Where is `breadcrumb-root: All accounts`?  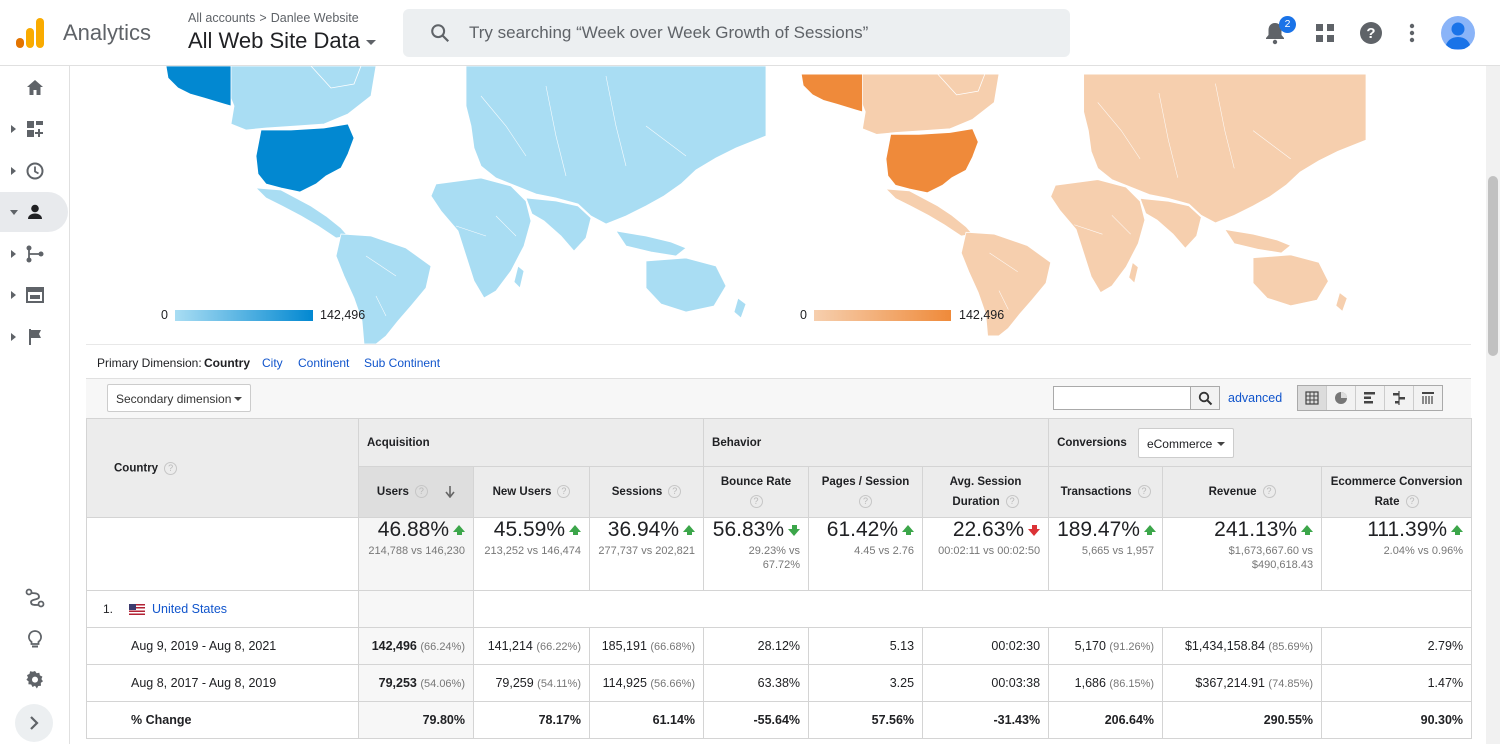 breadcrumb-root: All accounts is located at coordinates (222, 18).